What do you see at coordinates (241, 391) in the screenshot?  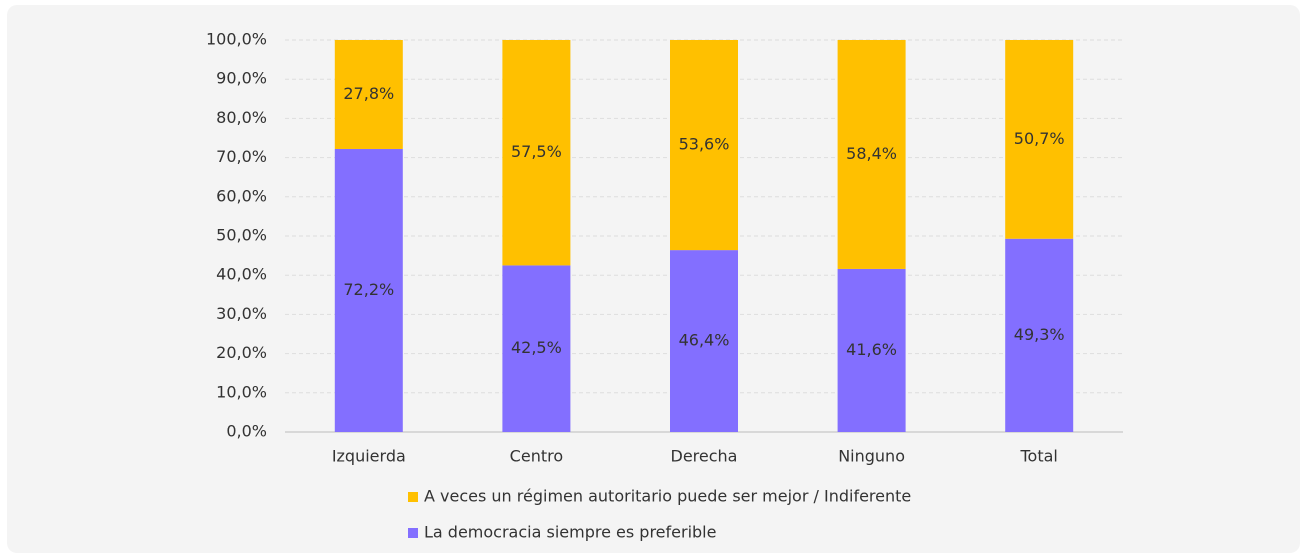 I see `y-tick-label: 10,0%` at bounding box center [241, 391].